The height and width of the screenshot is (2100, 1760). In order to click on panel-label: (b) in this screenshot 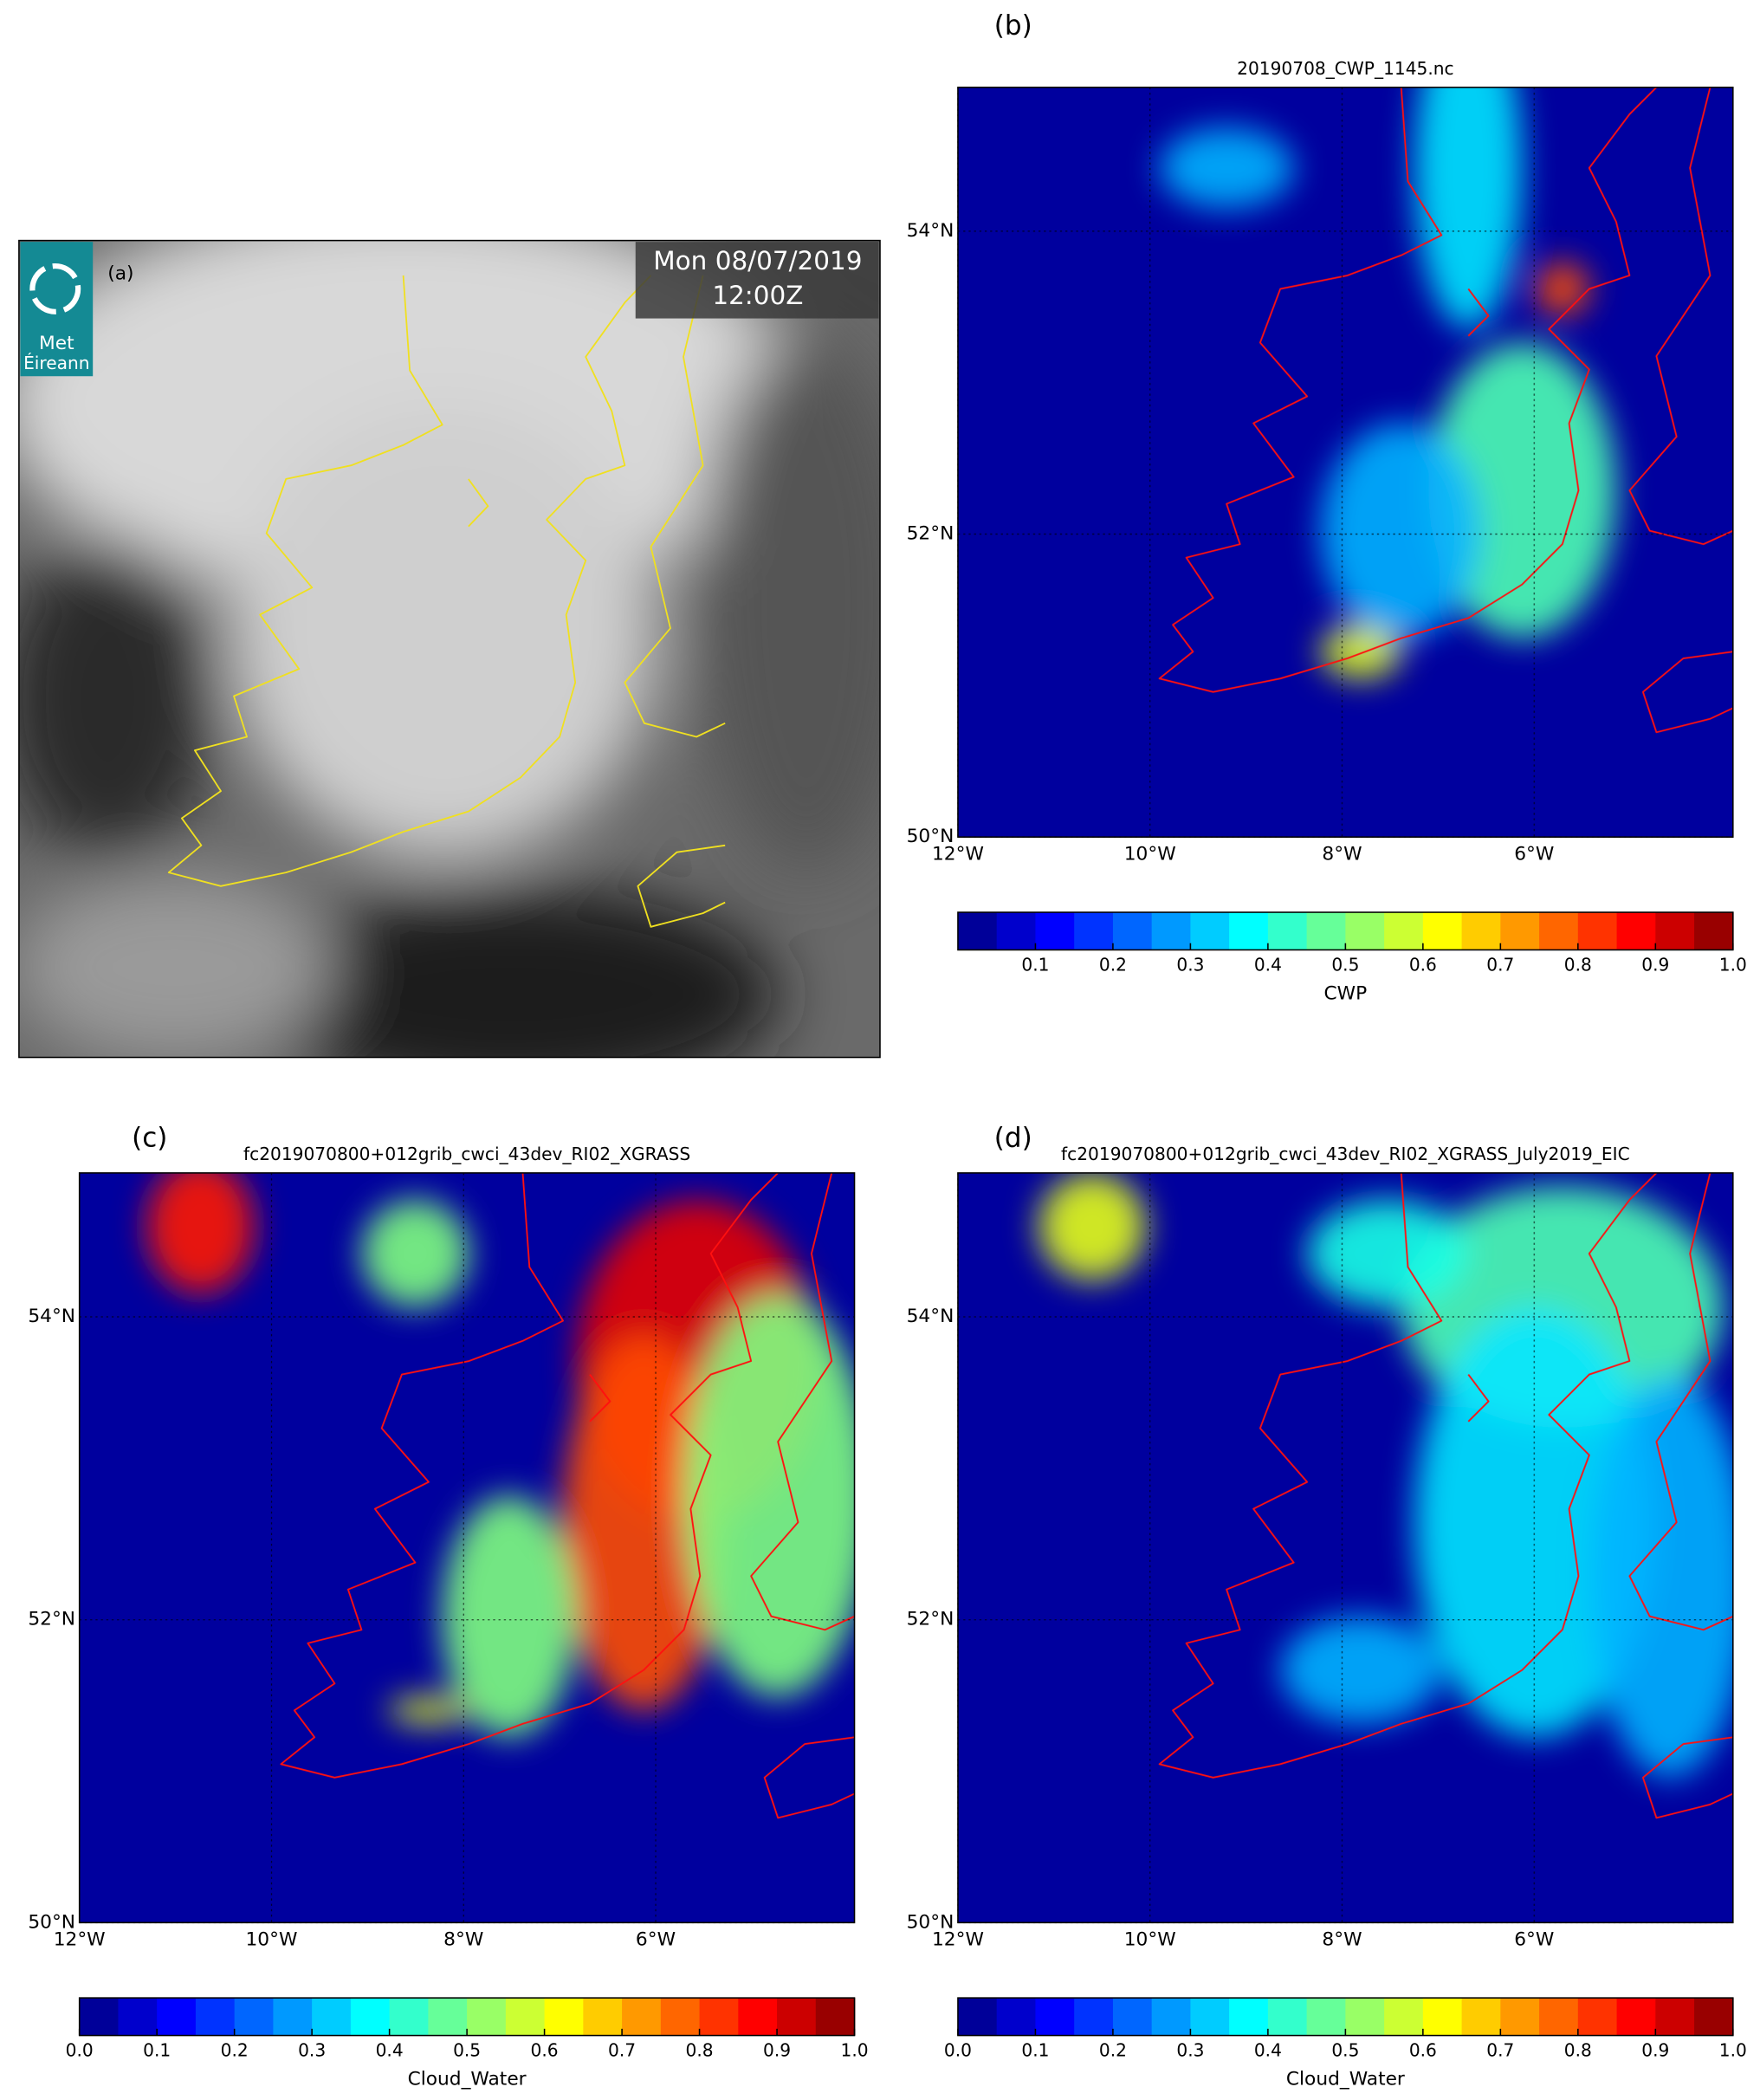, I will do `click(1013, 26)`.